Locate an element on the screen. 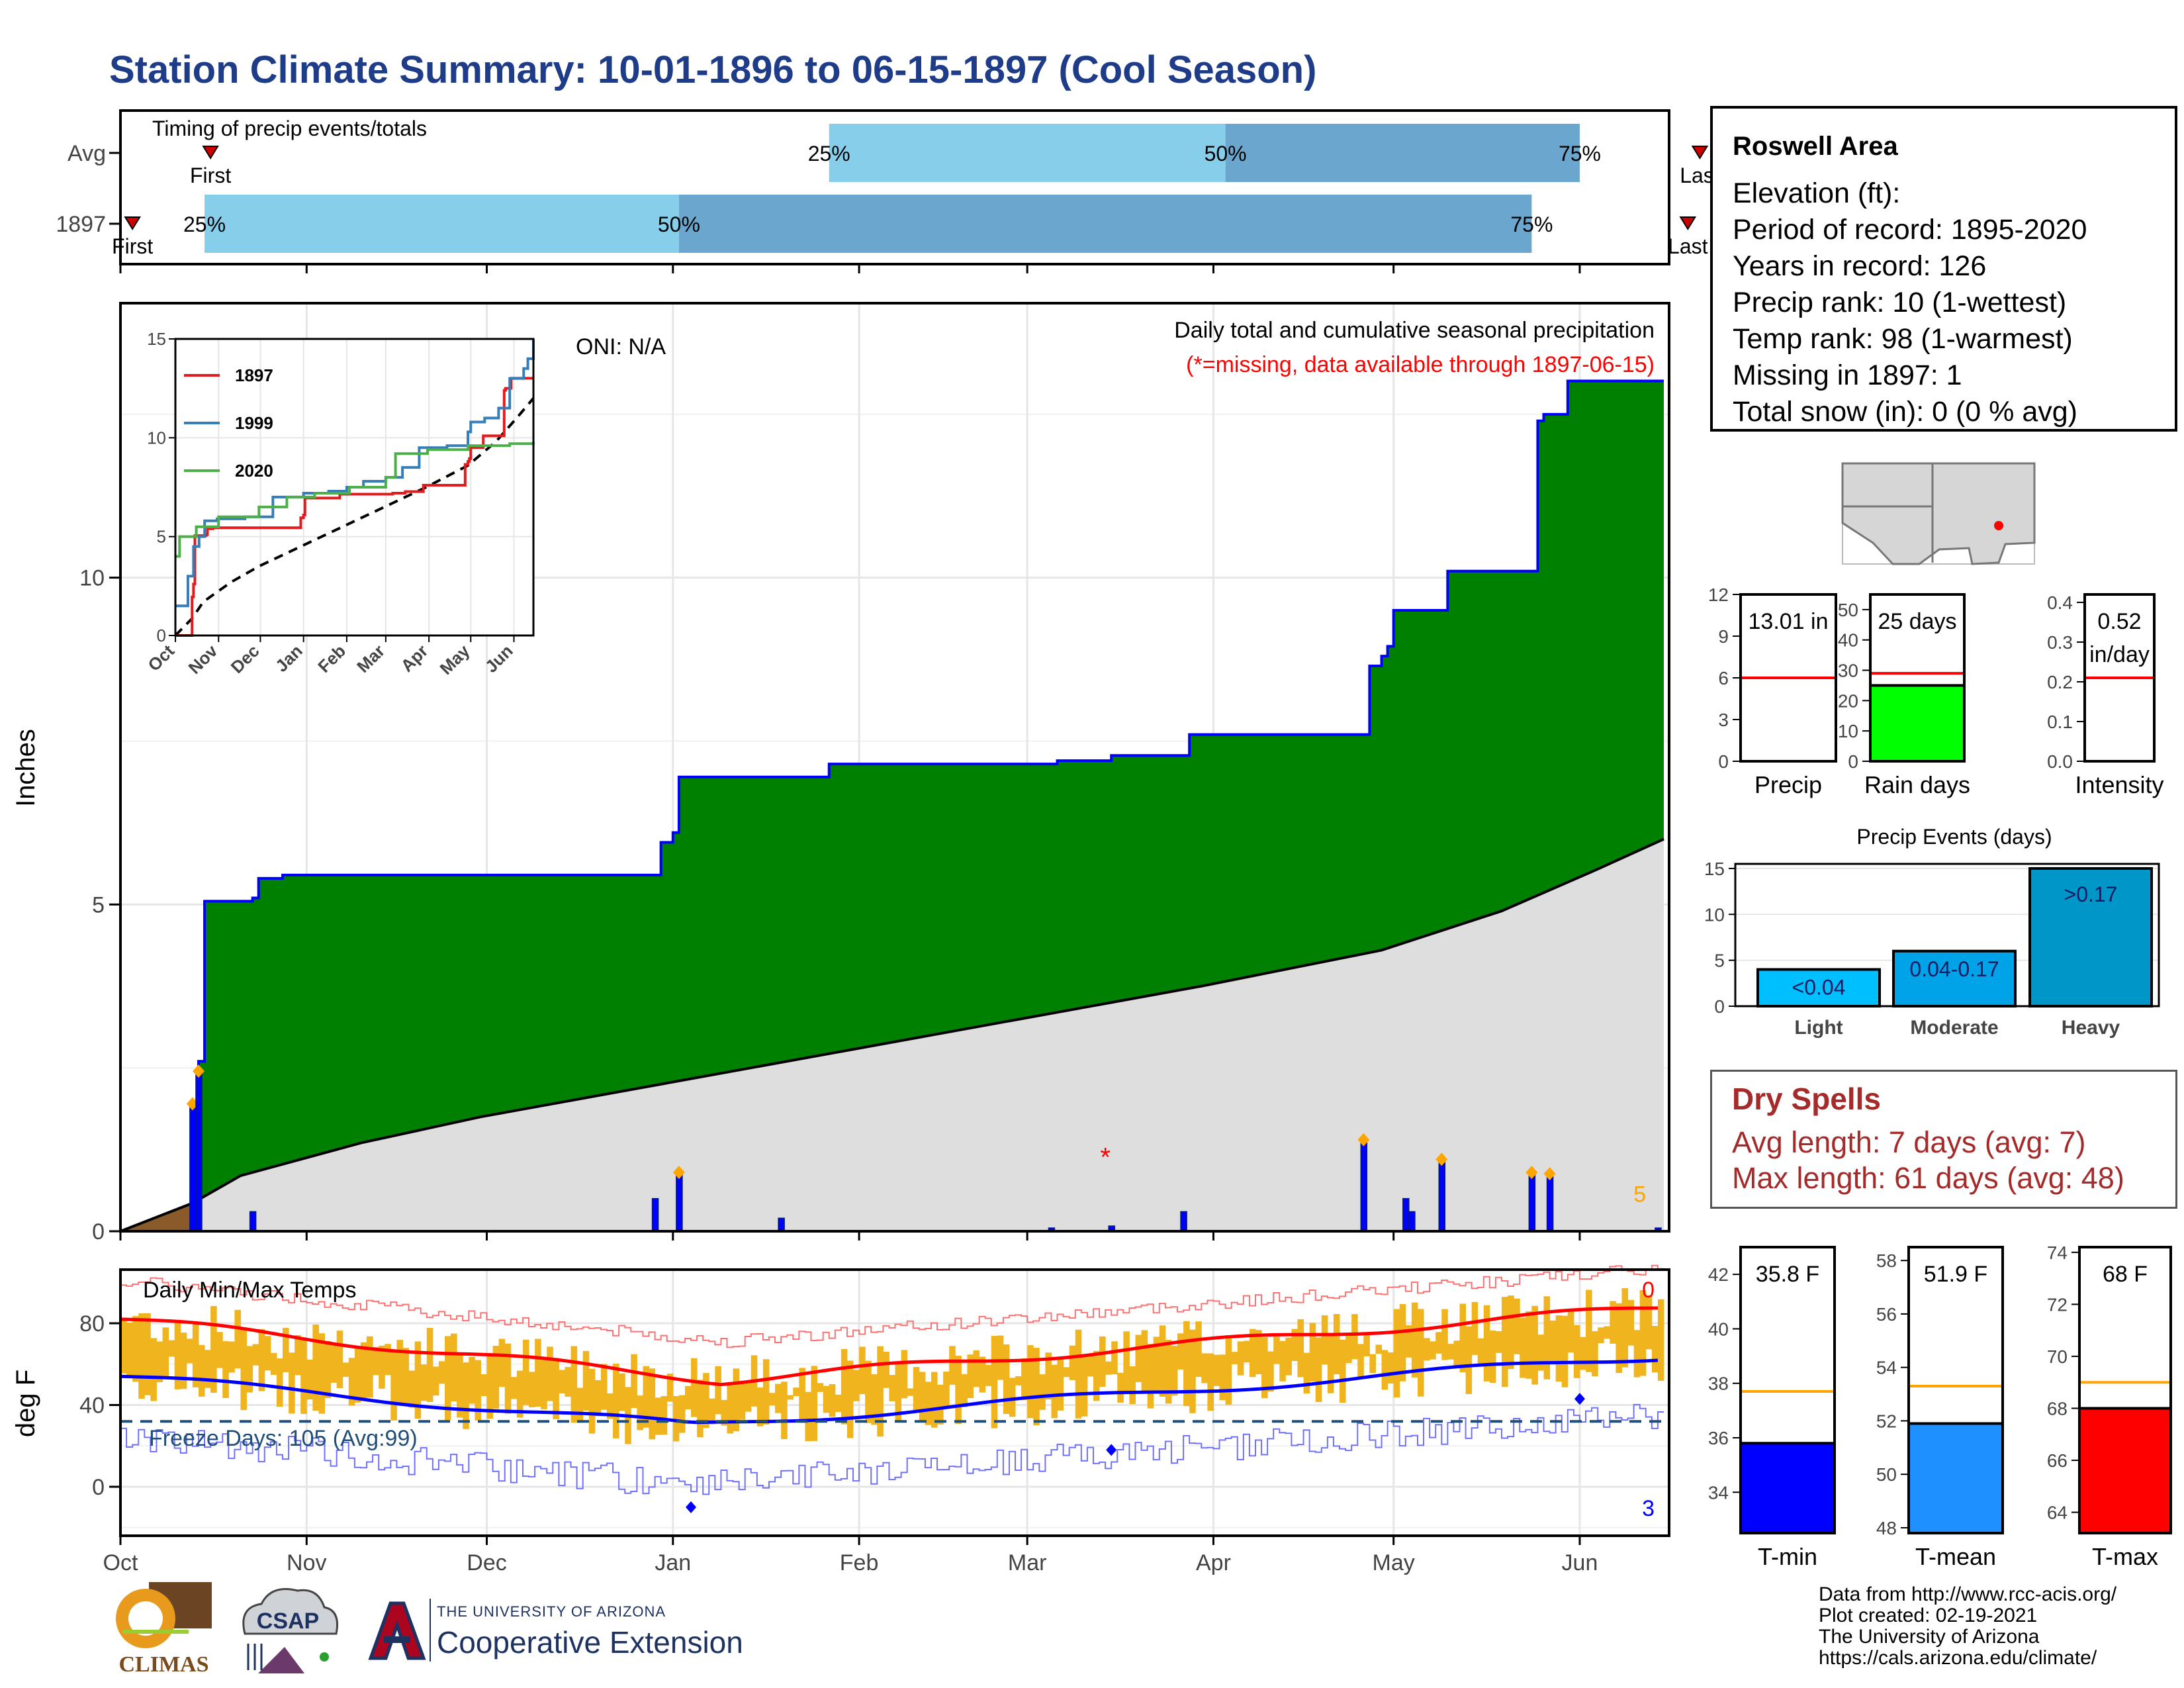 This screenshot has height=1688, width=2184. temp-bar-ytick-label: 56 is located at coordinates (1886, 1314).